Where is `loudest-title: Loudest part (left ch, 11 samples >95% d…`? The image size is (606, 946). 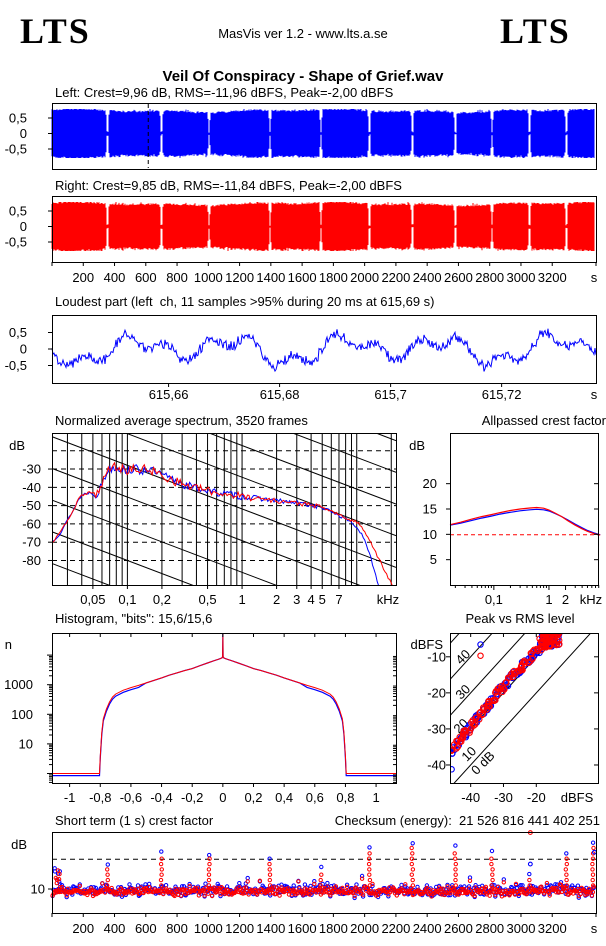 loudest-title: Loudest part (left ch, 11 samples >95% d… is located at coordinates (245, 301).